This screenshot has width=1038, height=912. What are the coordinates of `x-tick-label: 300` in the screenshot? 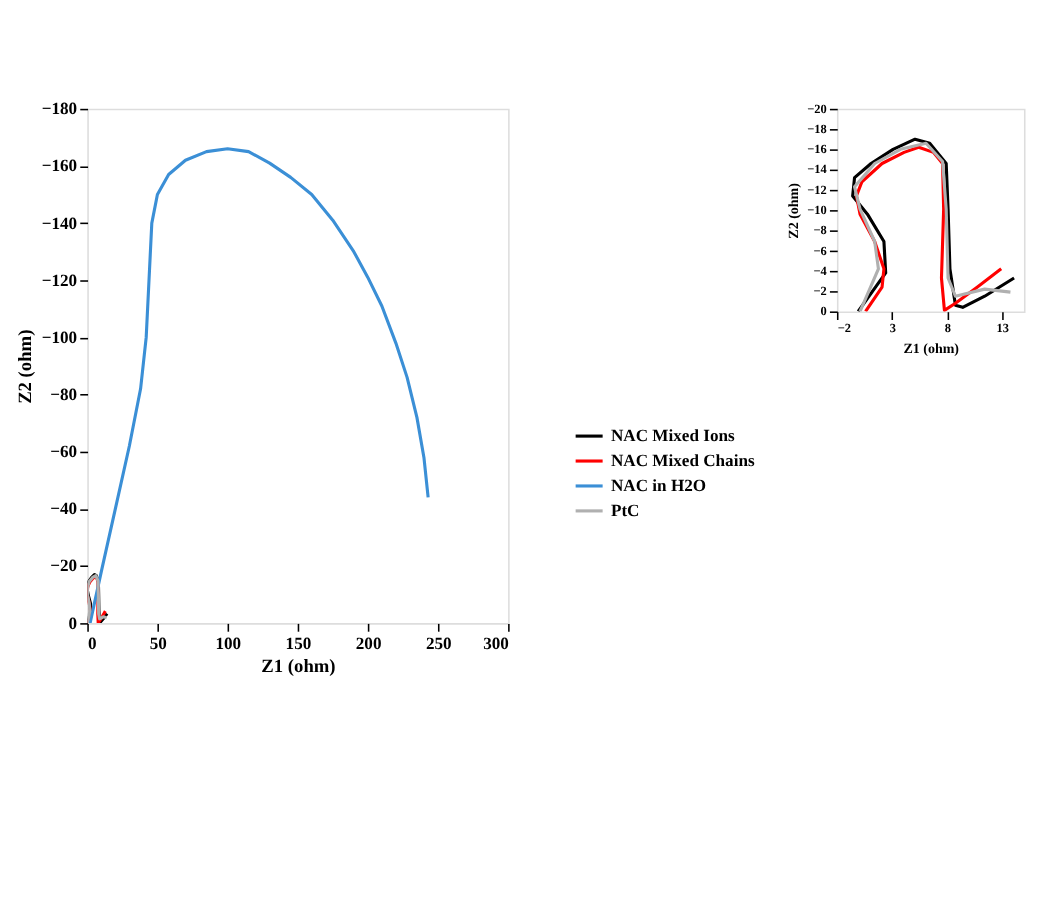 It's located at (496, 642).